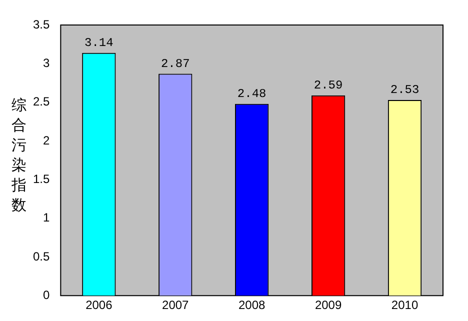 The height and width of the screenshot is (321, 468). Describe the element at coordinates (328, 305) in the screenshot. I see `x-tick-label: 2009` at that location.